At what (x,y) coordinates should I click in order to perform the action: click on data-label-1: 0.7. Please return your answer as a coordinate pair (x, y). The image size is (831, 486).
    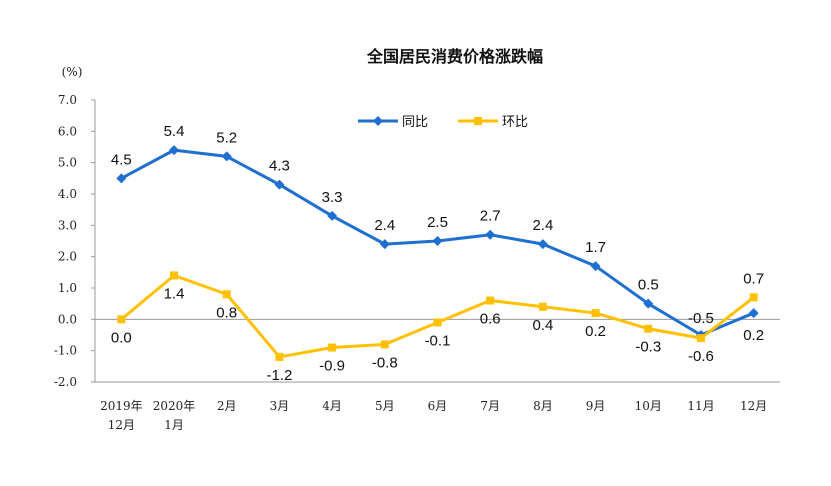
    Looking at the image, I should click on (753, 278).